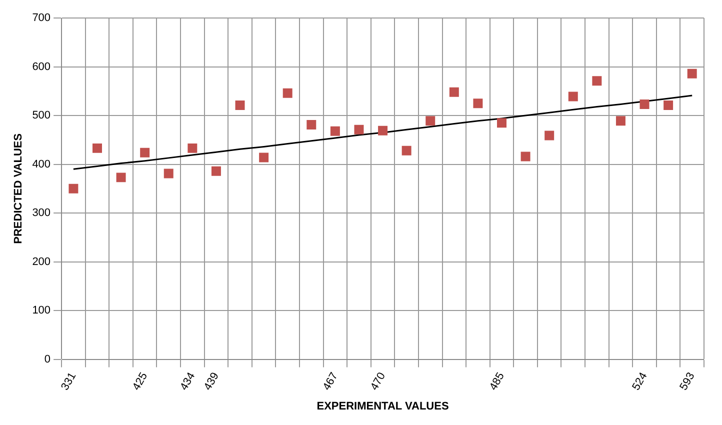 The image size is (722, 425). What do you see at coordinates (378, 381) in the screenshot?
I see `x-tick-label: 470` at bounding box center [378, 381].